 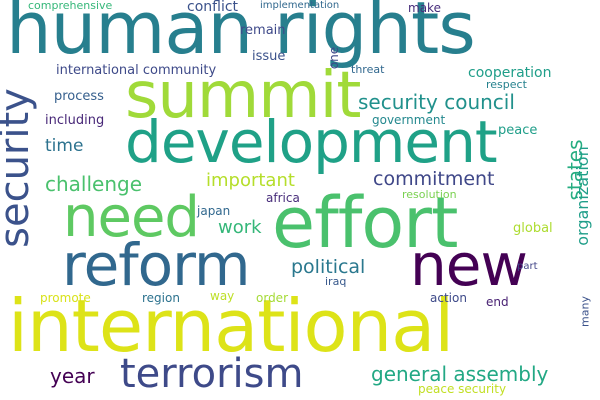 What do you see at coordinates (240, 227) in the screenshot?
I see `word: work` at bounding box center [240, 227].